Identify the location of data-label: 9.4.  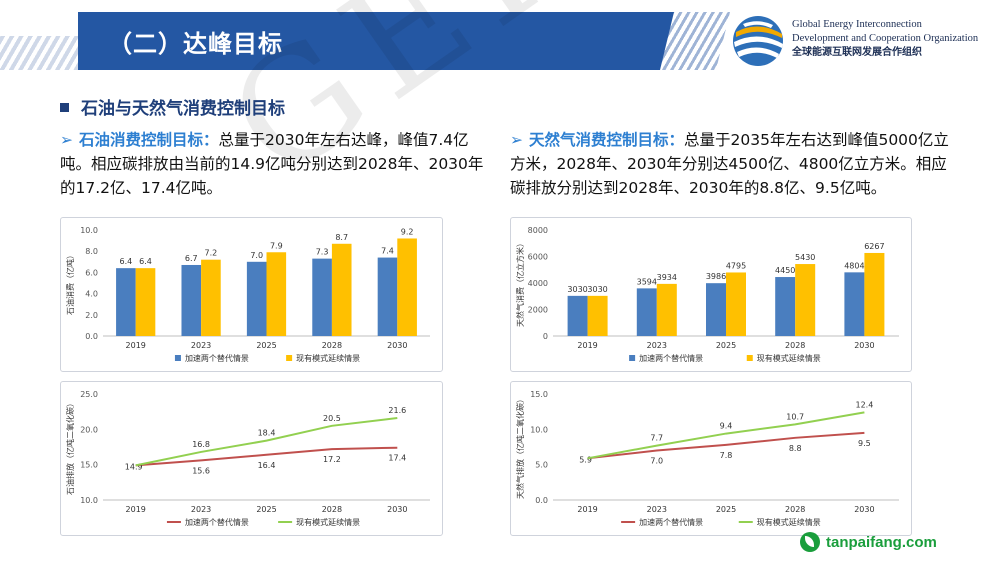
(726, 426).